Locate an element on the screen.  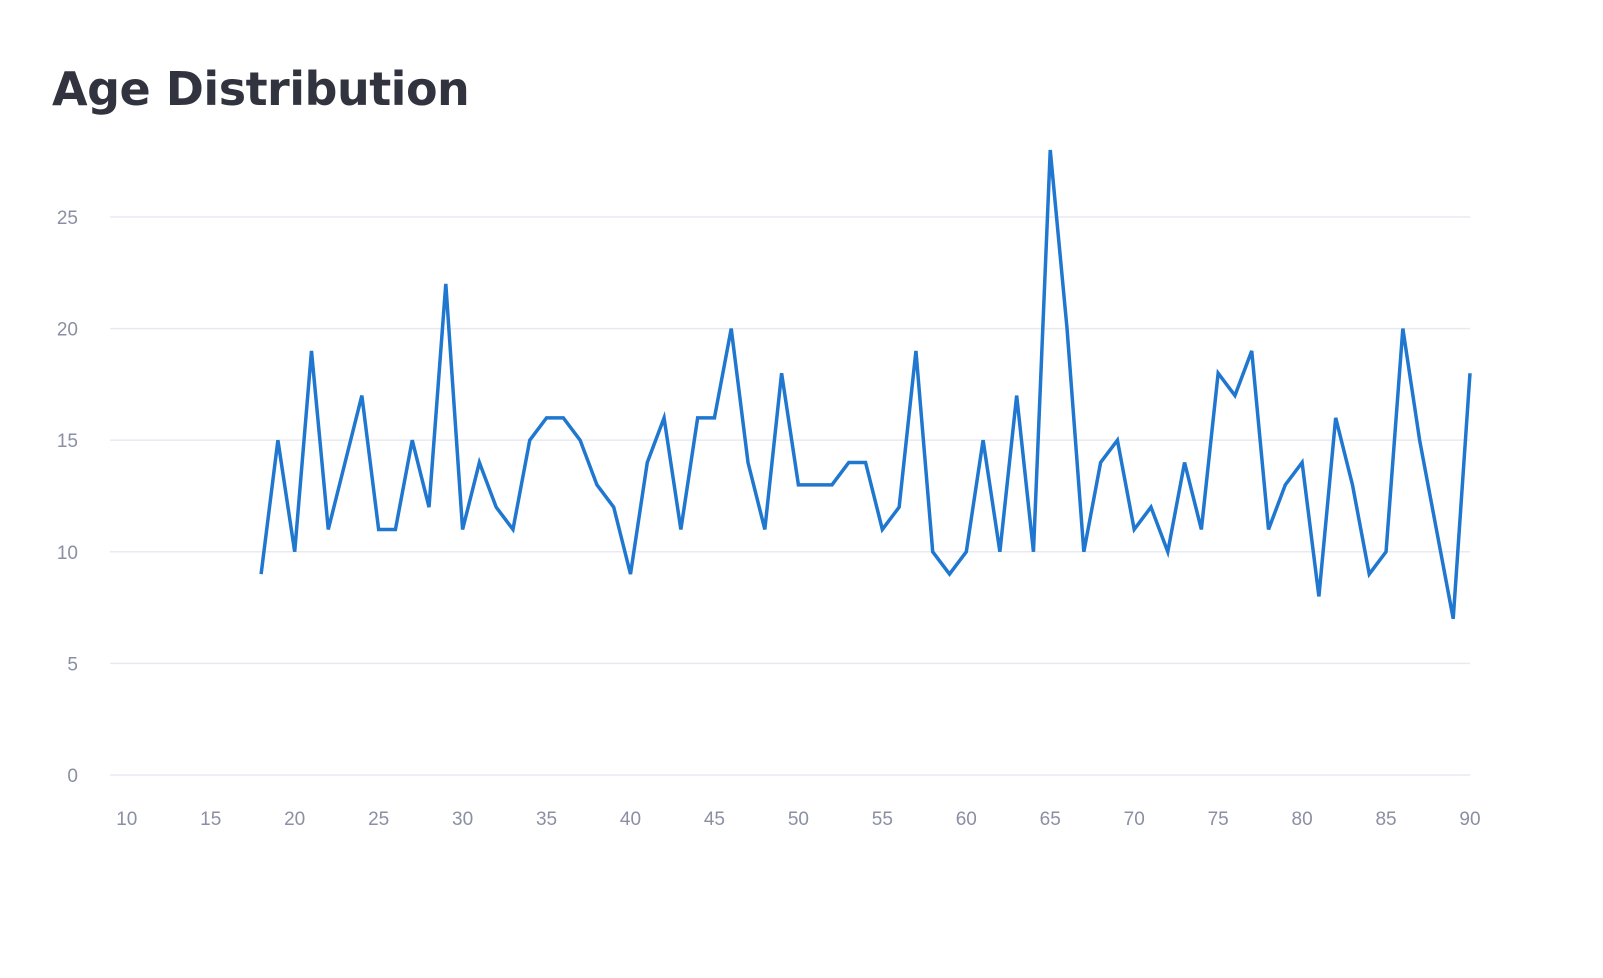
x-tick-label: 60 is located at coordinates (966, 819).